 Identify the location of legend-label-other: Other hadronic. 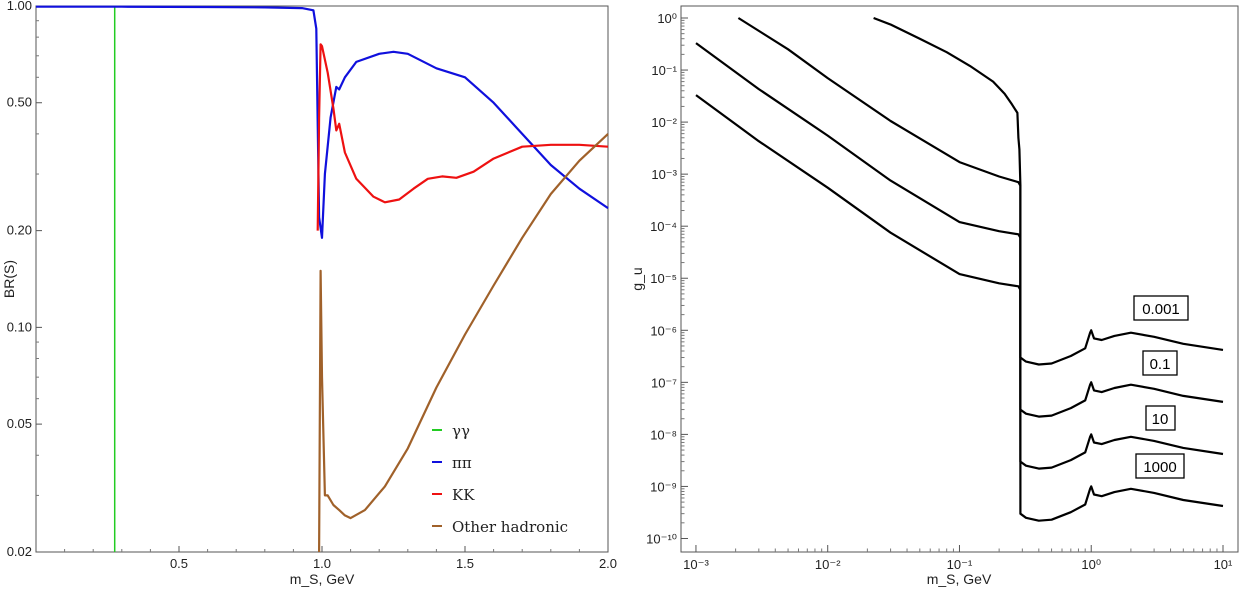
(510, 527).